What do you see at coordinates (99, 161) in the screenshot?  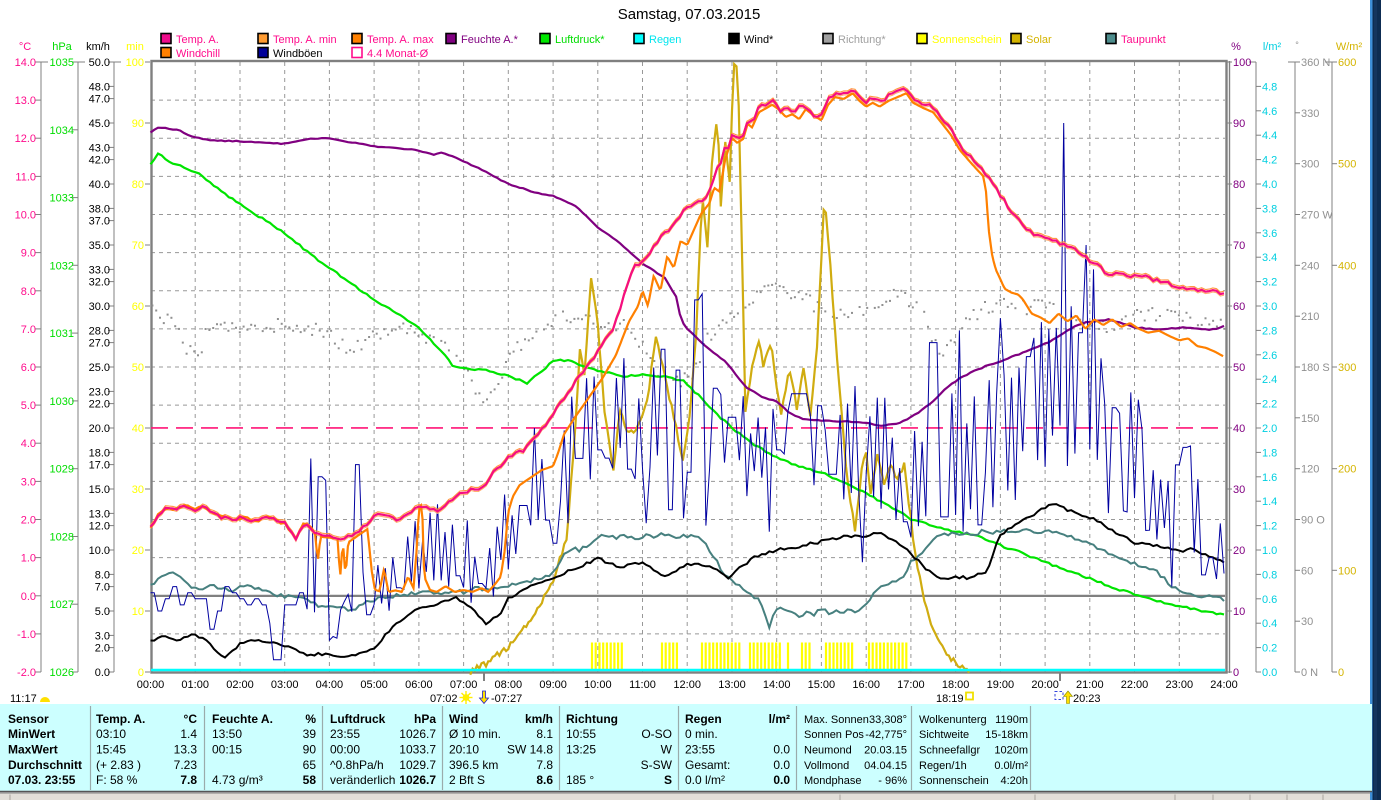 I see `svg-text: 42.0` at bounding box center [99, 161].